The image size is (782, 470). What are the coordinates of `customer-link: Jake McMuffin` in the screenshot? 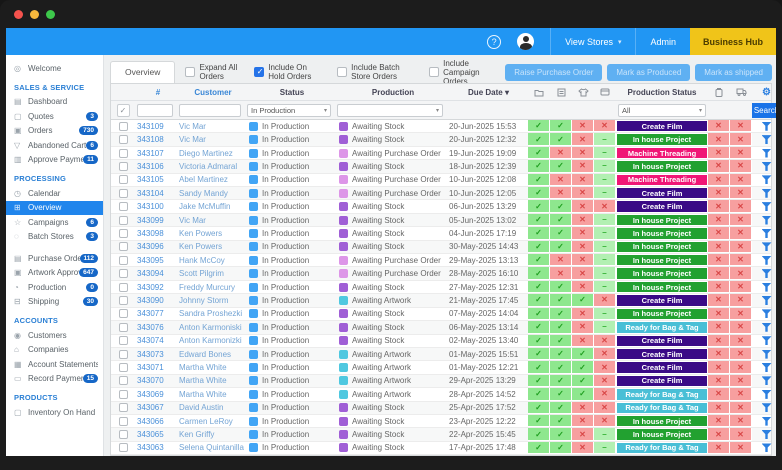 It's located at (205, 207).